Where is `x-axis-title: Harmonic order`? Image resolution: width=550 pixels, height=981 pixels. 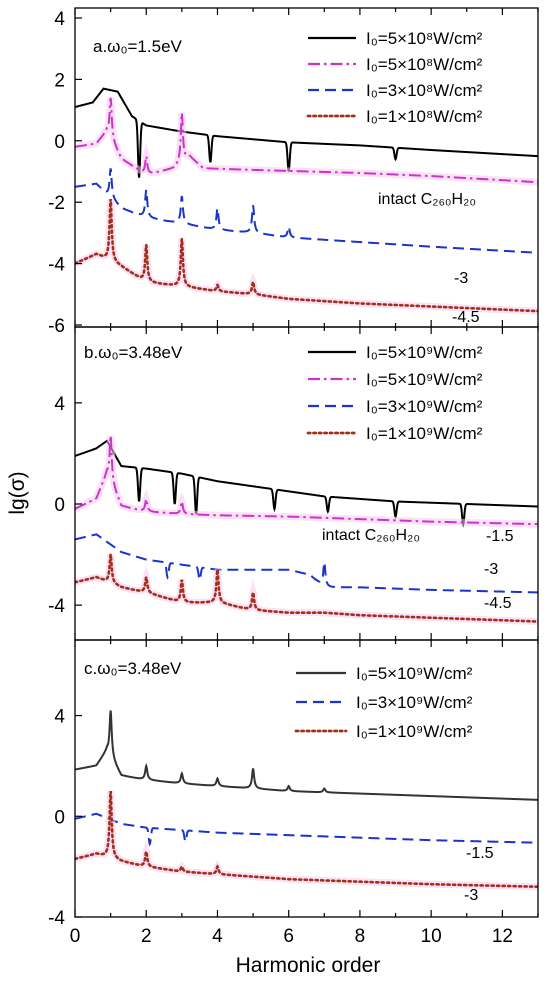
x-axis-title: Harmonic order is located at coordinates (308, 965).